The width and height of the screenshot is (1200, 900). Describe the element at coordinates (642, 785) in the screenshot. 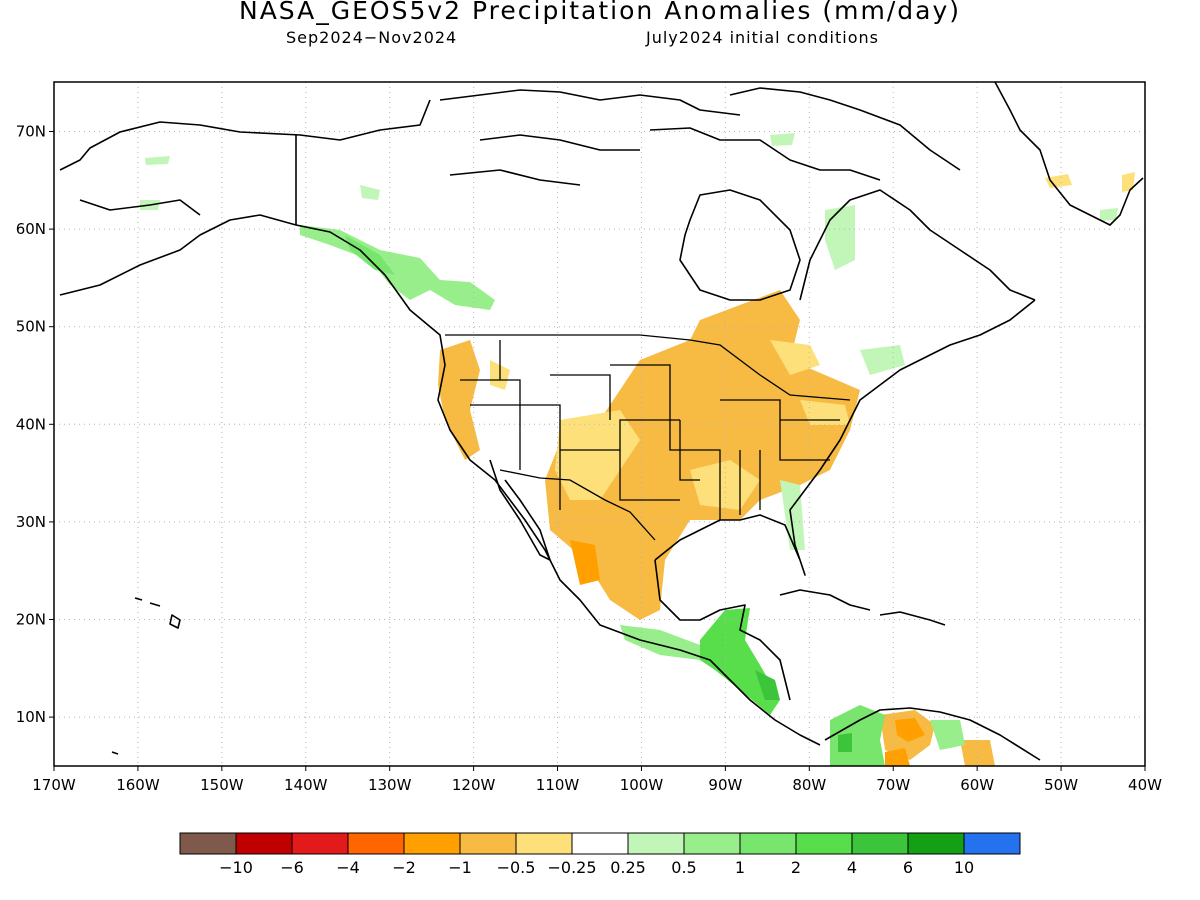

I see `longitude-label: 100W` at that location.